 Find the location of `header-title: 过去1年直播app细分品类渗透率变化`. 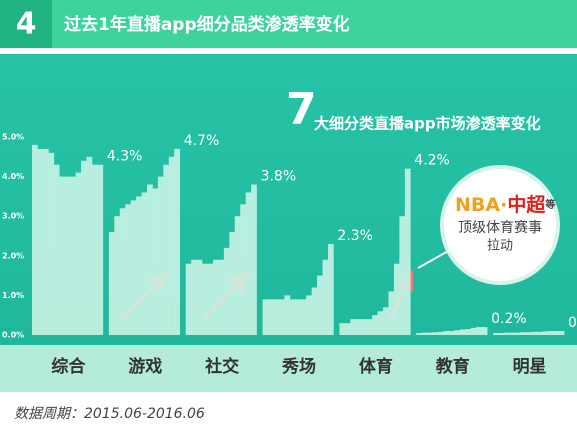

header-title: 过去1年直播app细分品类渗透率变化 is located at coordinates (207, 24).